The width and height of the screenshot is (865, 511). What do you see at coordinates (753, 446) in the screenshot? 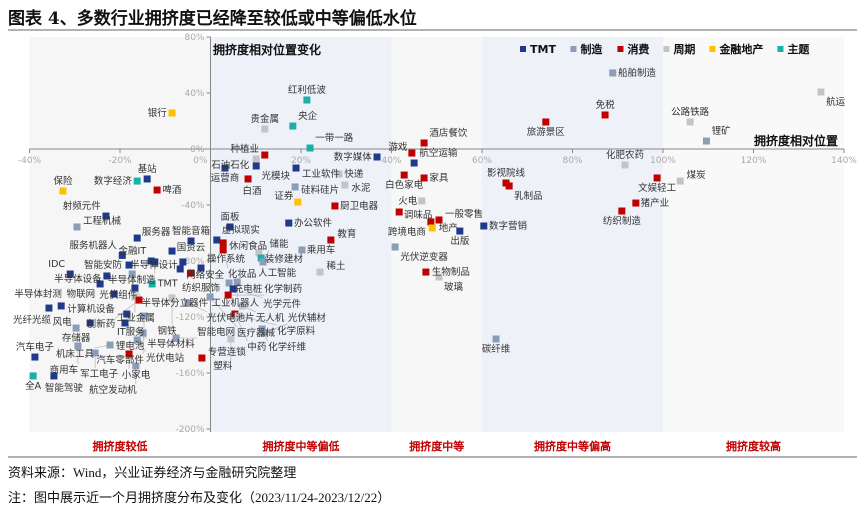
I see `zone-label: 拥挤度较高` at bounding box center [753, 446].